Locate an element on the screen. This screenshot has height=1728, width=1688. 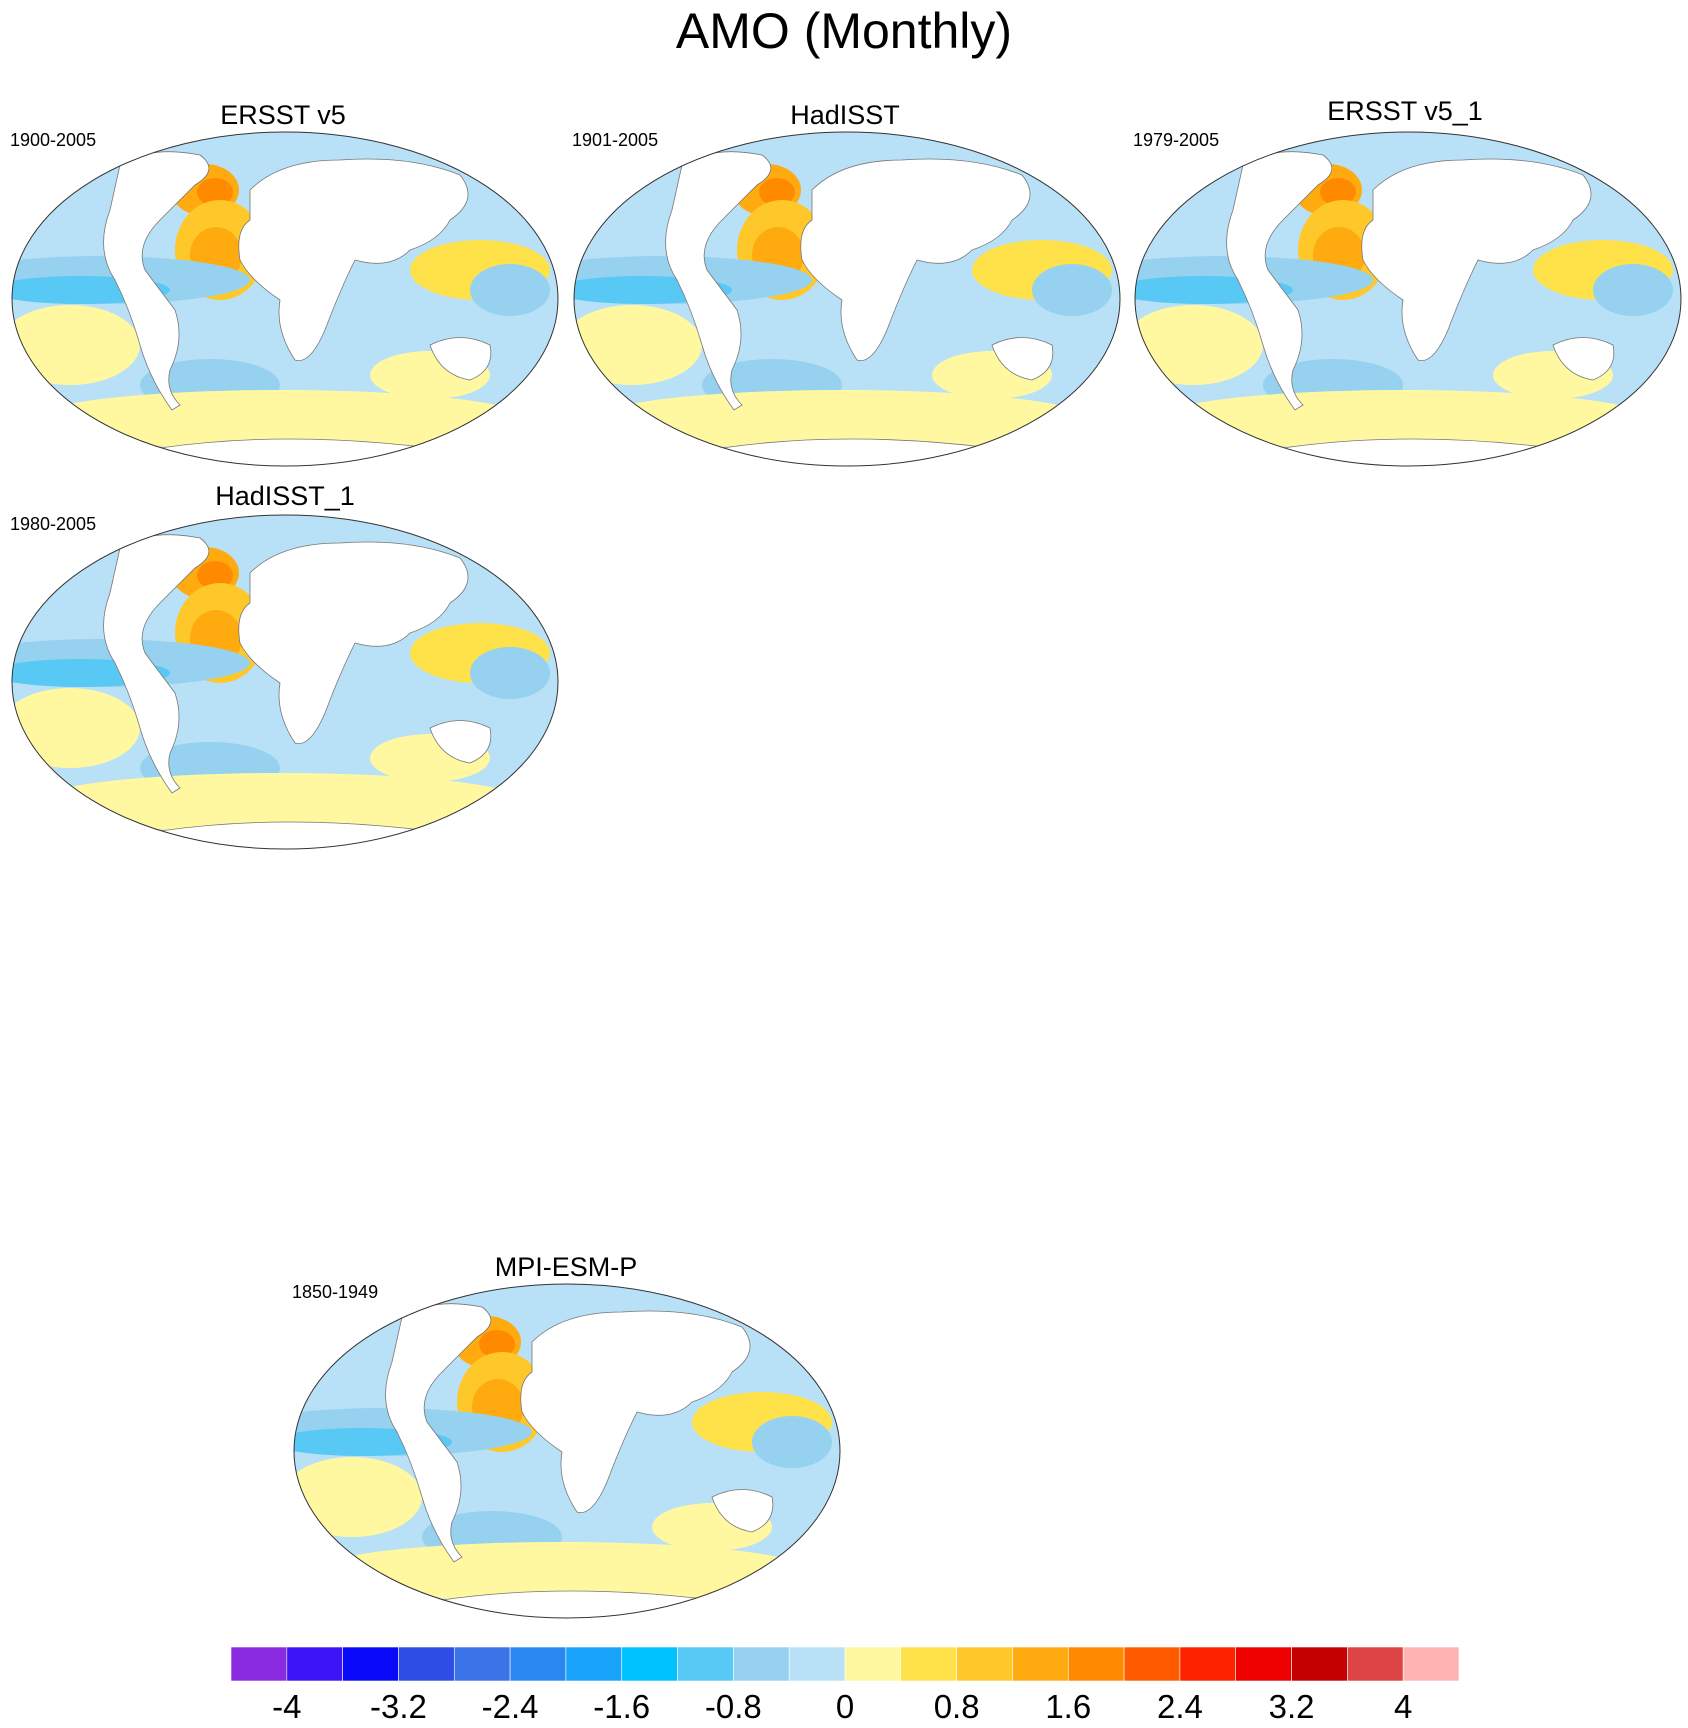
figure-title: AMO (Monthly) is located at coordinates (844, 31).